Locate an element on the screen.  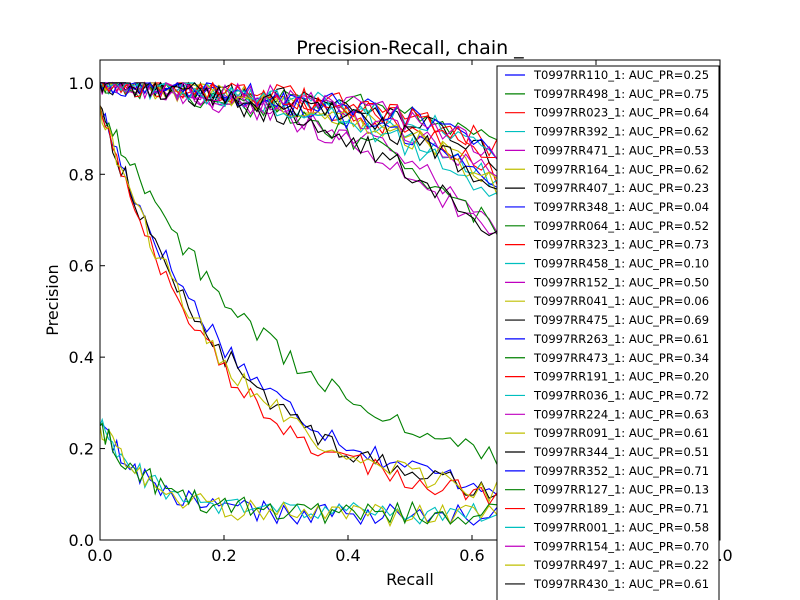
x-tick-label: 0.2 is located at coordinates (223, 555).